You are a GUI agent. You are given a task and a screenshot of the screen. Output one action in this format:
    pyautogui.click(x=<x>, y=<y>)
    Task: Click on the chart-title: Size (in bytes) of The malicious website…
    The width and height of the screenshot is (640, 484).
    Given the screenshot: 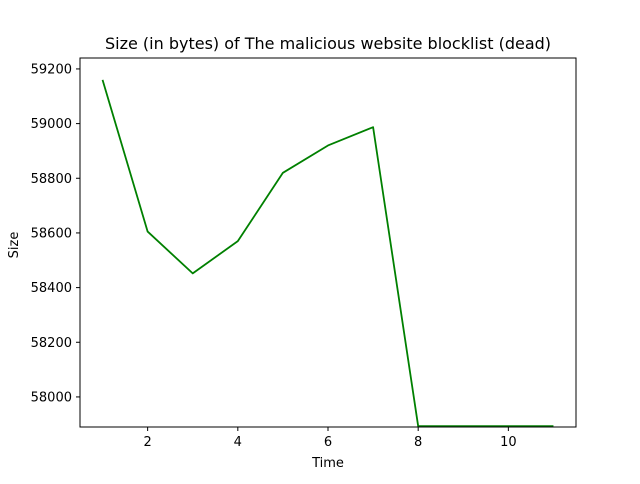 What is the action you would take?
    pyautogui.click(x=328, y=43)
    